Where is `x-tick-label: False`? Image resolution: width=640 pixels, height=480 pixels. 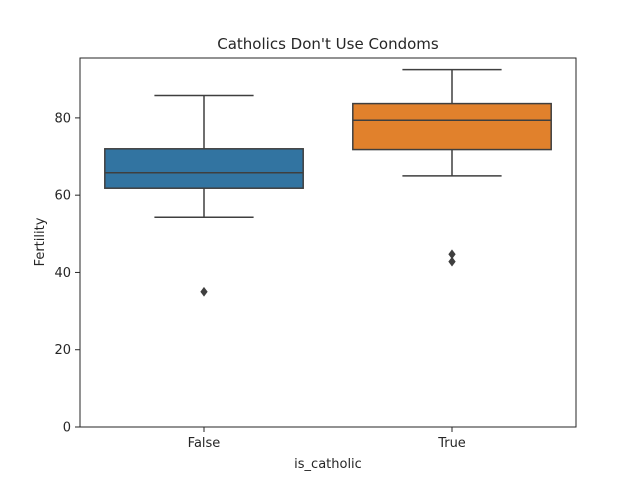 x-tick-label: False is located at coordinates (204, 443).